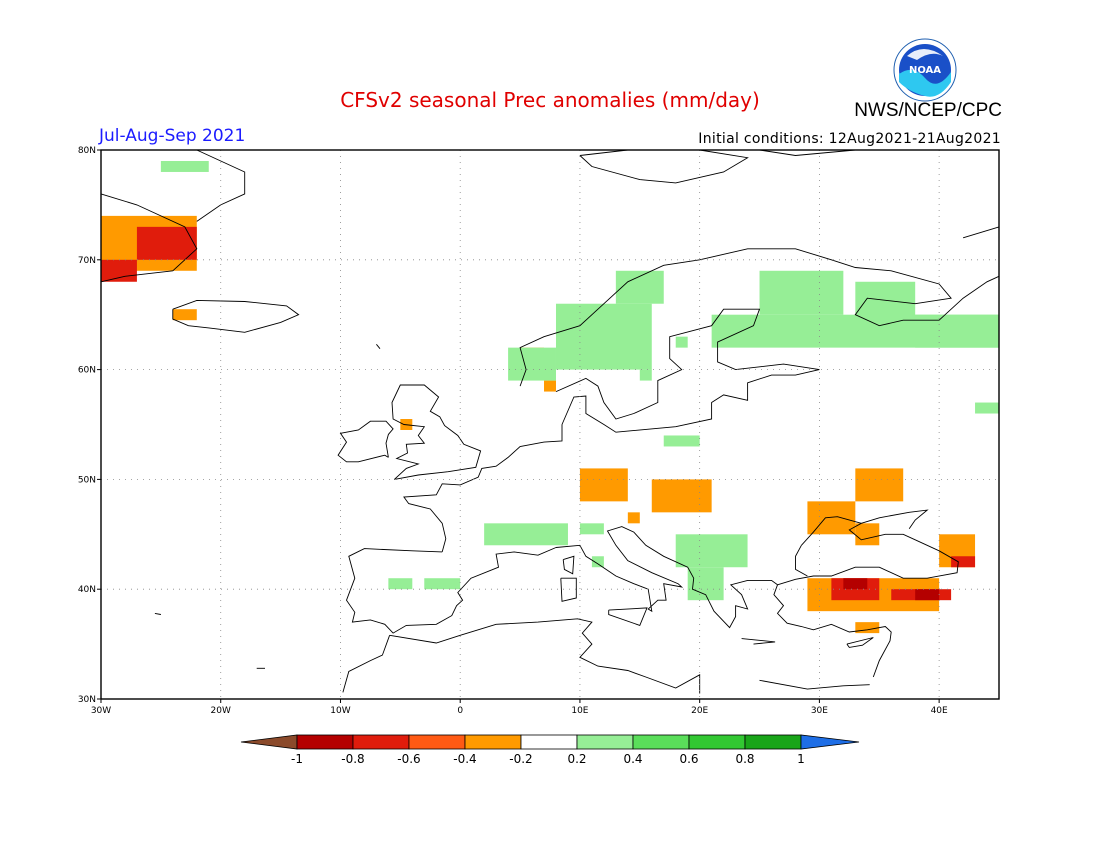 The image size is (1100, 850). Describe the element at coordinates (408, 759) in the screenshot. I see `legend-label: -0.6` at that location.